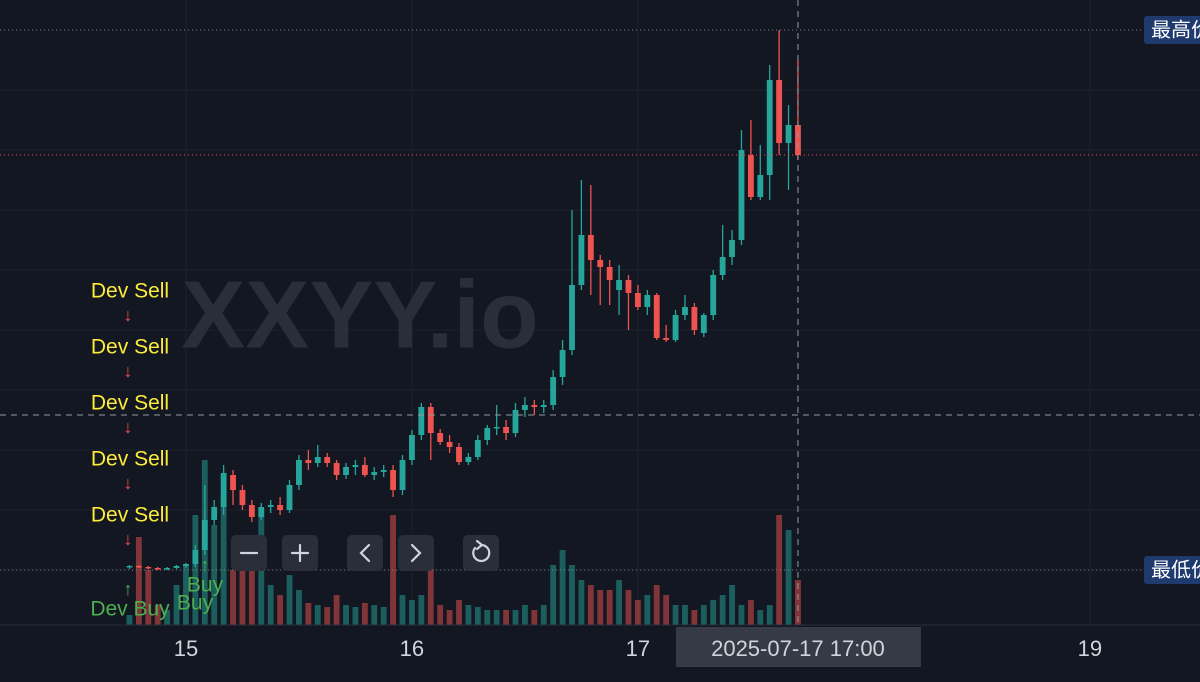  Describe the element at coordinates (195, 603) in the screenshot. I see `annotation-label: Buy` at that location.